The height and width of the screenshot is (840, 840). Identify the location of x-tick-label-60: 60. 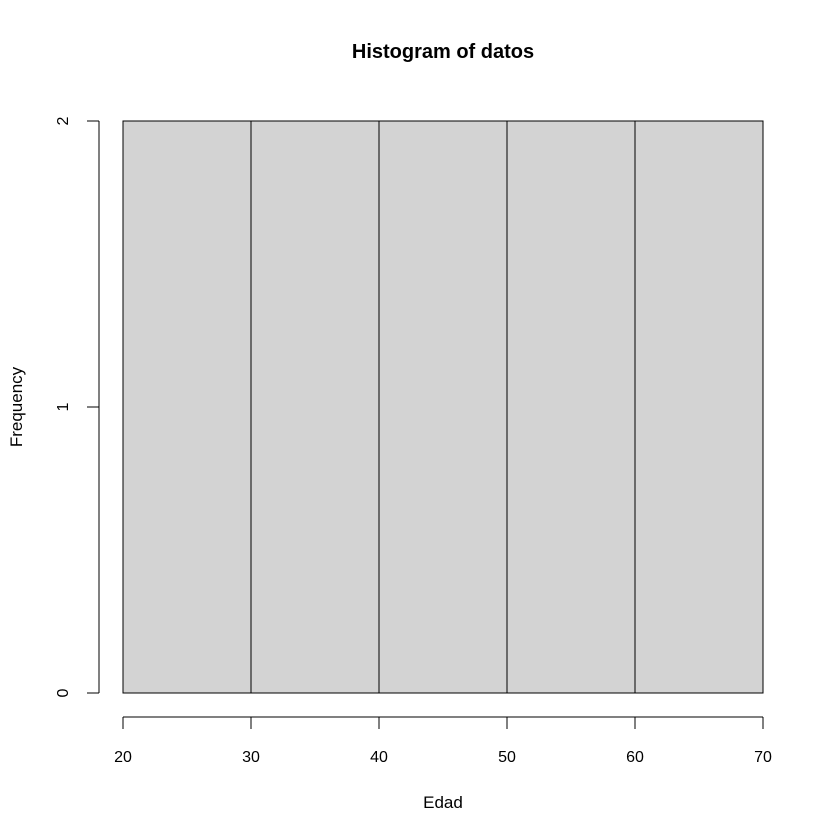
(635, 757).